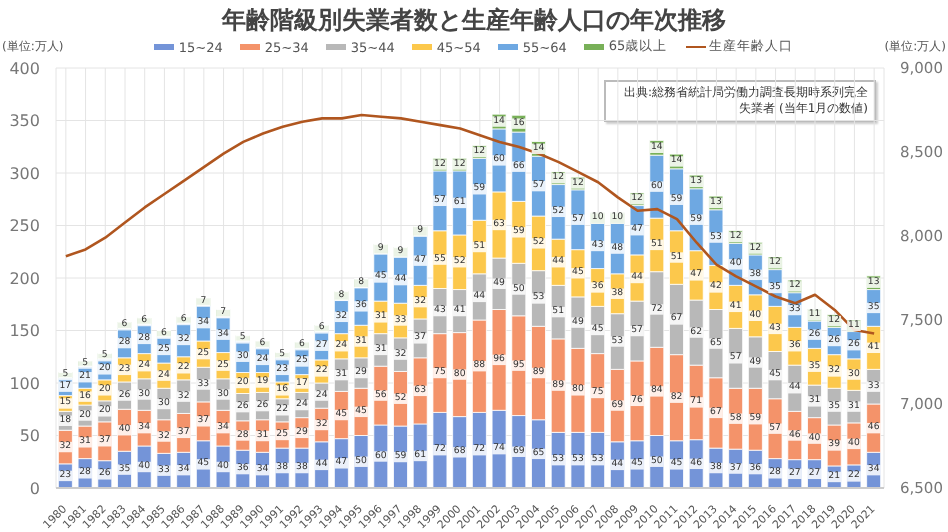  What do you see at coordinates (24, 331) in the screenshot?
I see `y-tick-label: 150` at bounding box center [24, 331].